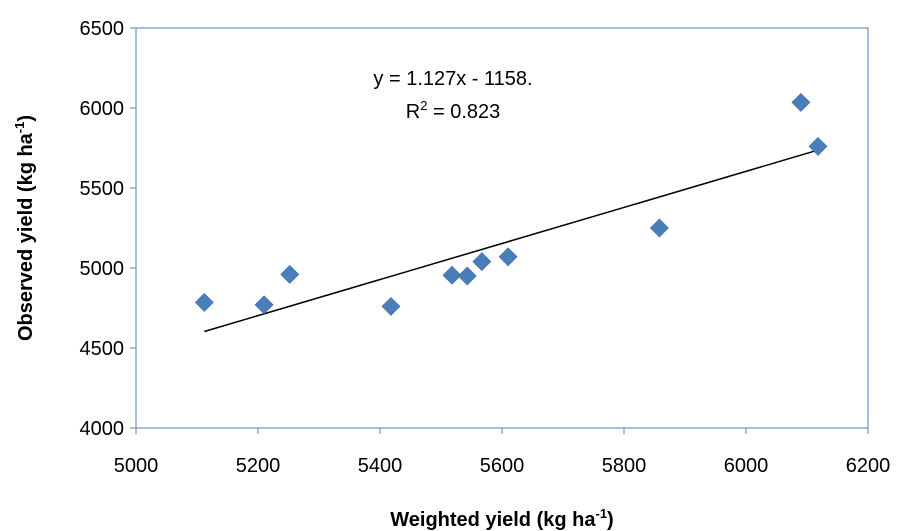  Describe the element at coordinates (501, 518) in the screenshot. I see `x-axis-title: Weighted yield (kg ha-1)` at that location.